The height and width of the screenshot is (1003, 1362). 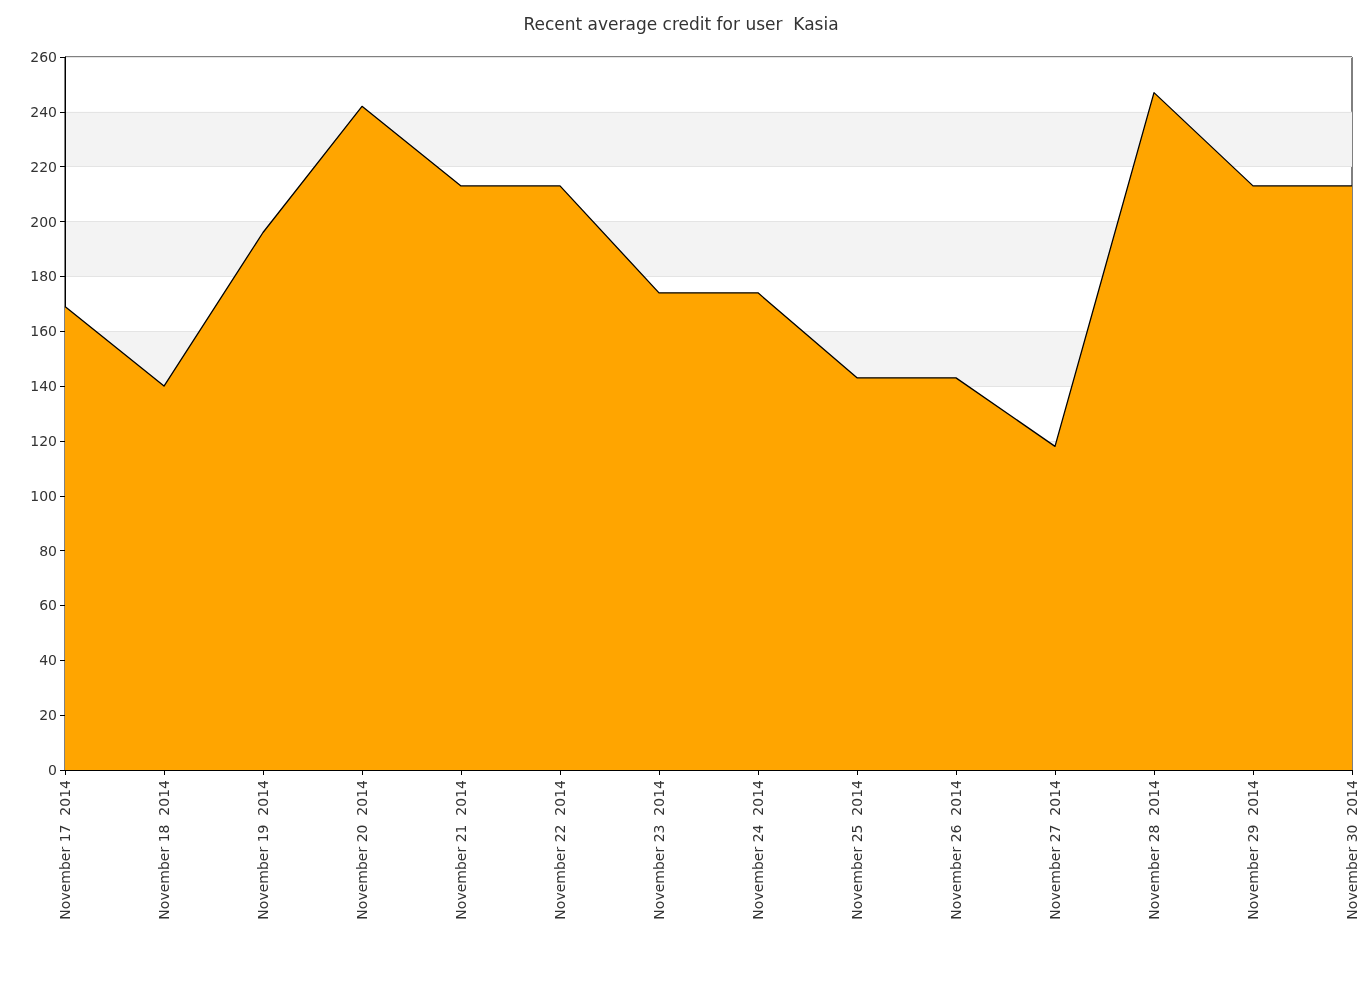 What do you see at coordinates (65, 849) in the screenshot?
I see `x-tick-label: November 17 2014` at bounding box center [65, 849].